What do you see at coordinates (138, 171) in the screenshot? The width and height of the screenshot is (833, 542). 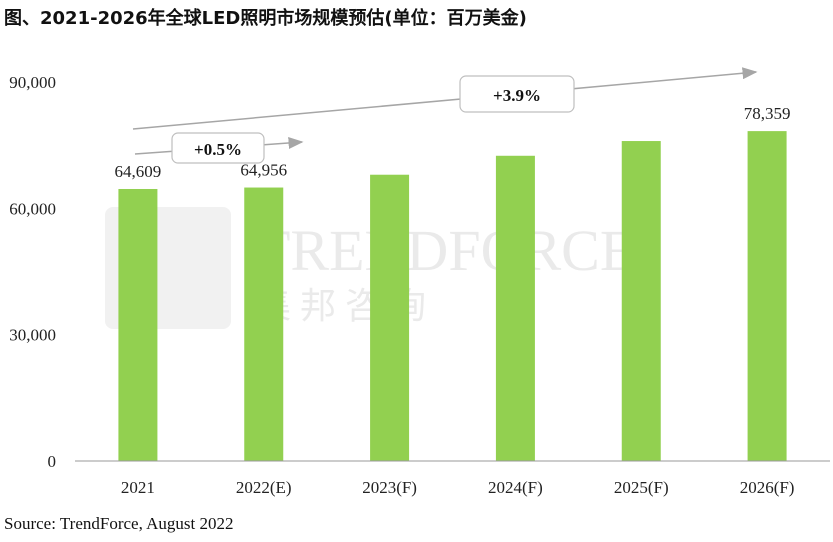 I see `value-label: 64,609` at bounding box center [138, 171].